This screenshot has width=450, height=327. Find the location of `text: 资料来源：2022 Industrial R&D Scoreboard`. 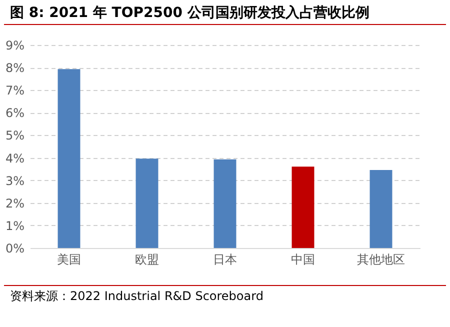

text: 资料来源：2022 Industrial R&D Scoreboard is located at coordinates (225, 296).